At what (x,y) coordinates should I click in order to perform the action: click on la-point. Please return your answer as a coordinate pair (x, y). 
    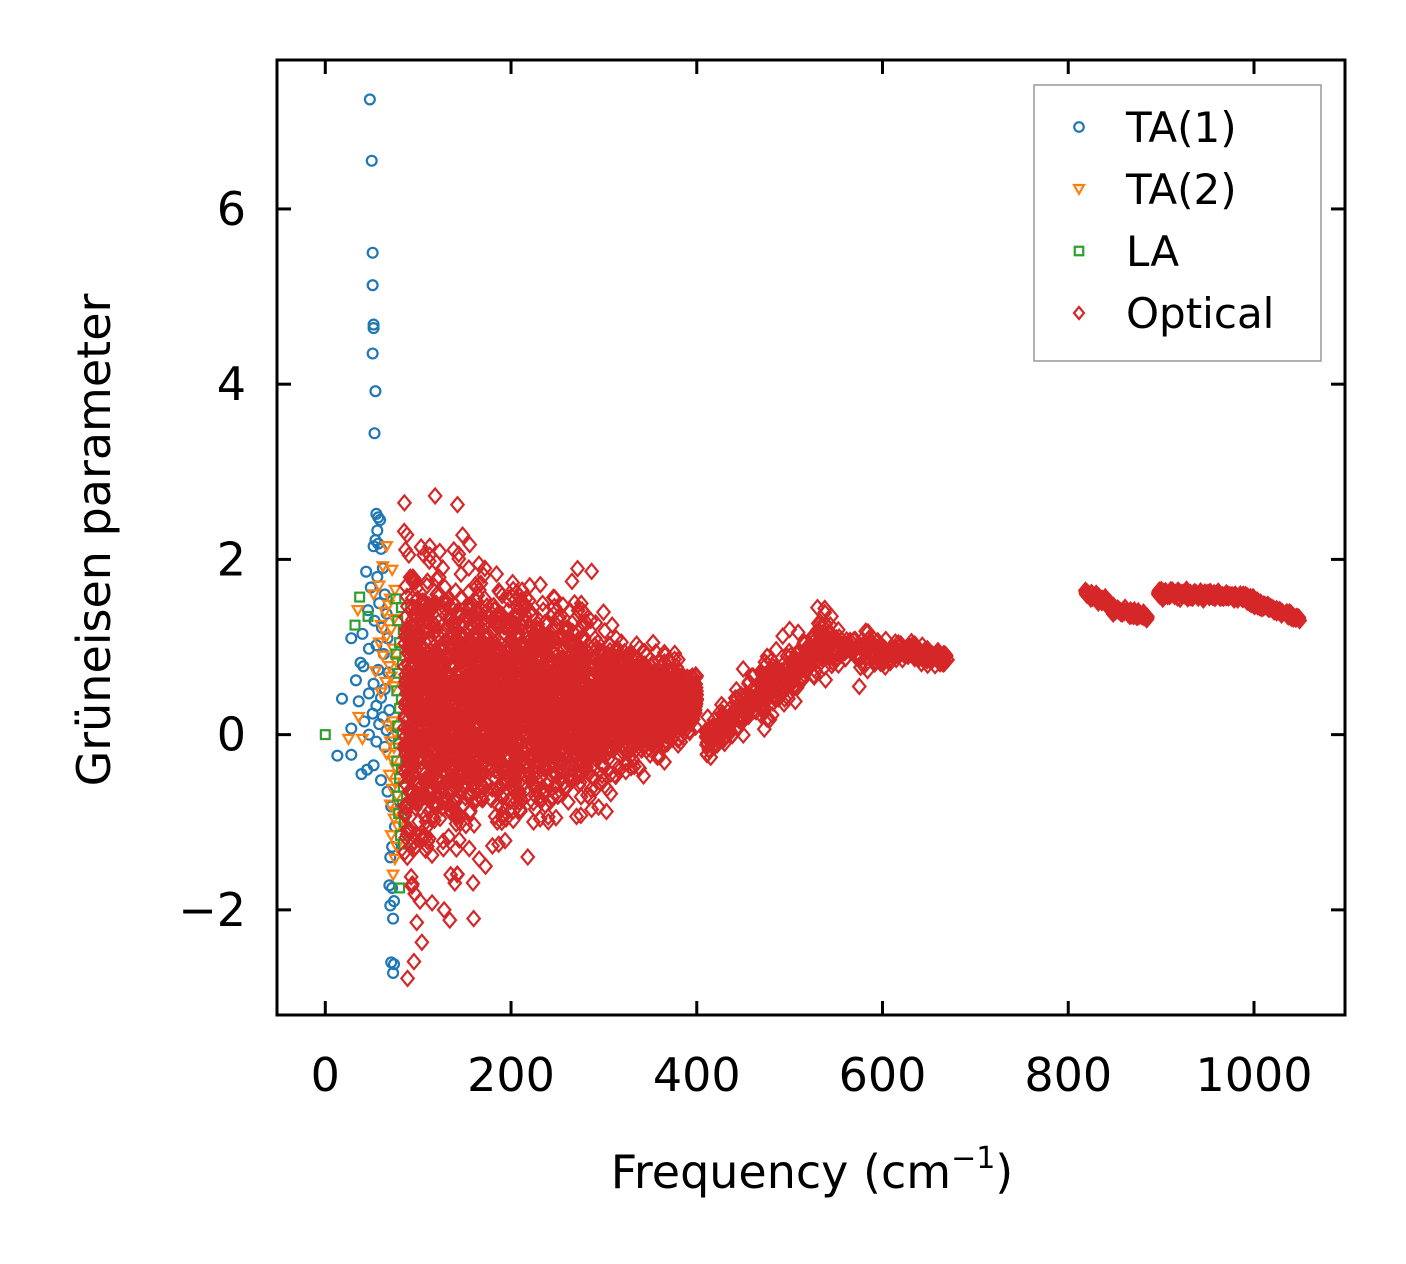
    Looking at the image, I should click on (368, 616).